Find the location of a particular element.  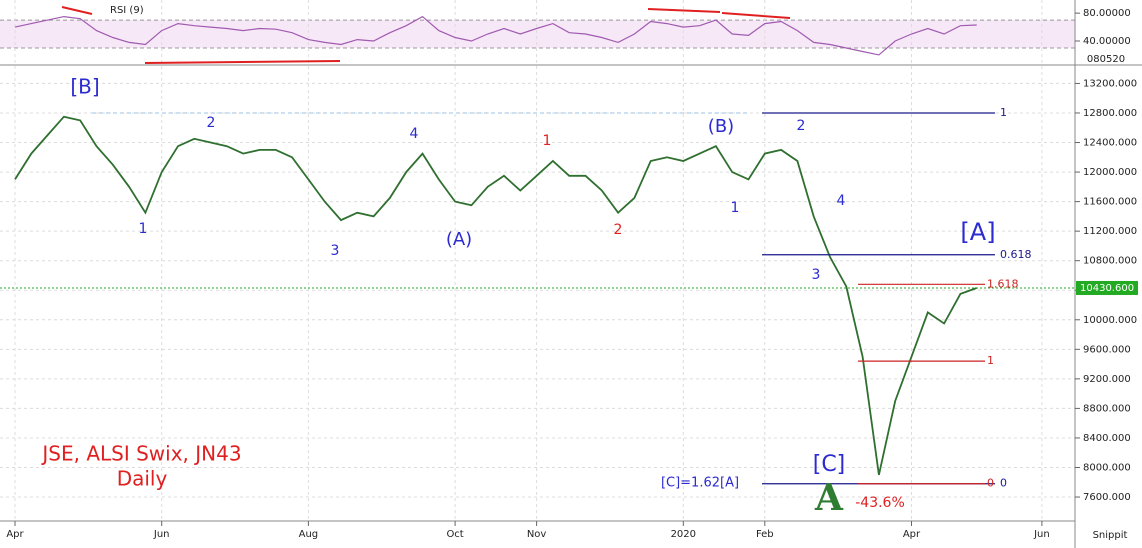

date-label: 080520 is located at coordinates (1106, 59).